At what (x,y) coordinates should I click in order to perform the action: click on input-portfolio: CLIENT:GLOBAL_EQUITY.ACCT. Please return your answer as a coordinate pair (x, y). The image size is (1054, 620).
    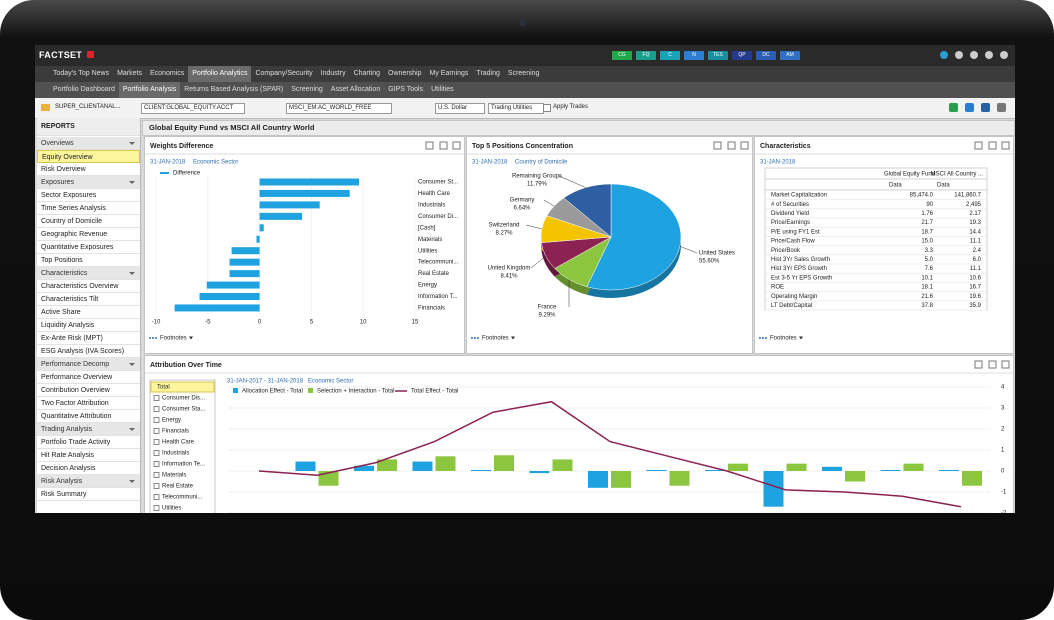
    Looking at the image, I should click on (193, 108).